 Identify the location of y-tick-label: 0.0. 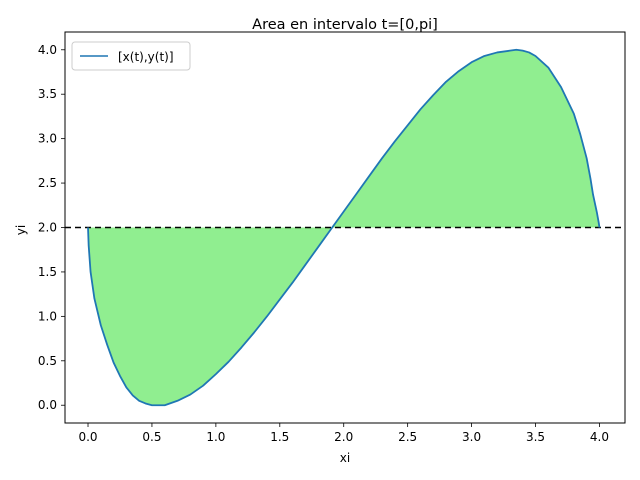
(47, 405).